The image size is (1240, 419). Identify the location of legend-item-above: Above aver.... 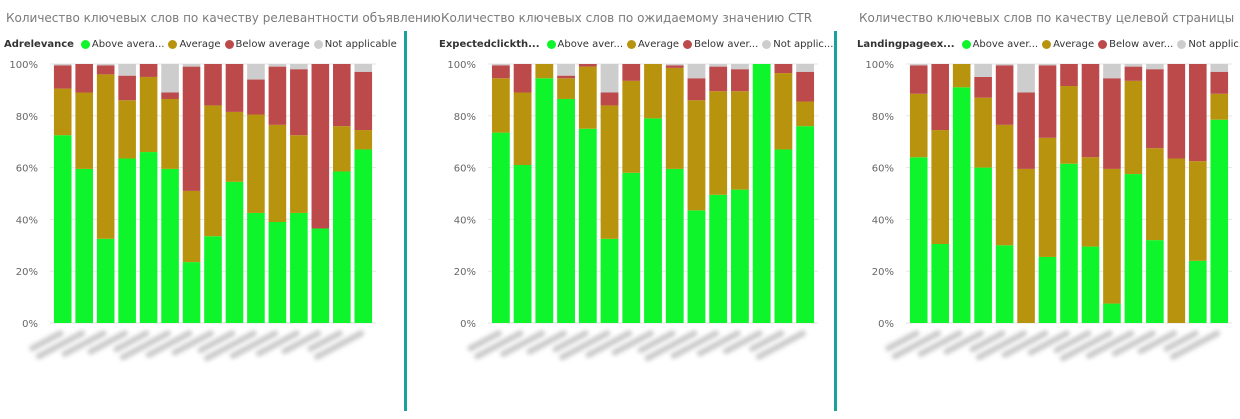
(999, 44).